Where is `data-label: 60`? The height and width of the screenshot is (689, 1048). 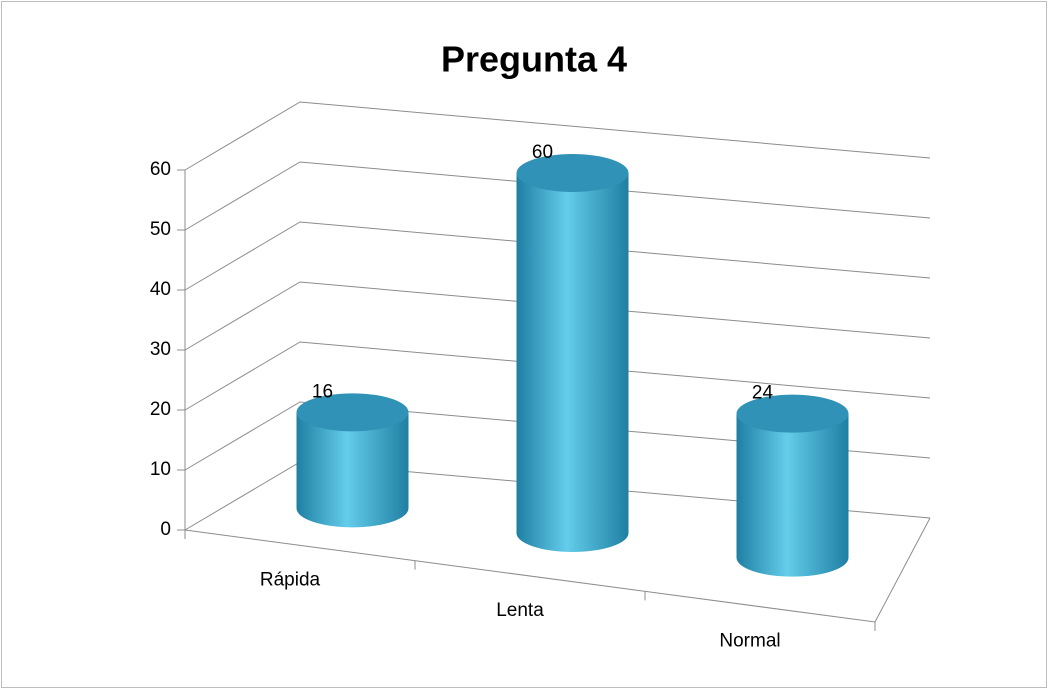
data-label: 60 is located at coordinates (542, 152).